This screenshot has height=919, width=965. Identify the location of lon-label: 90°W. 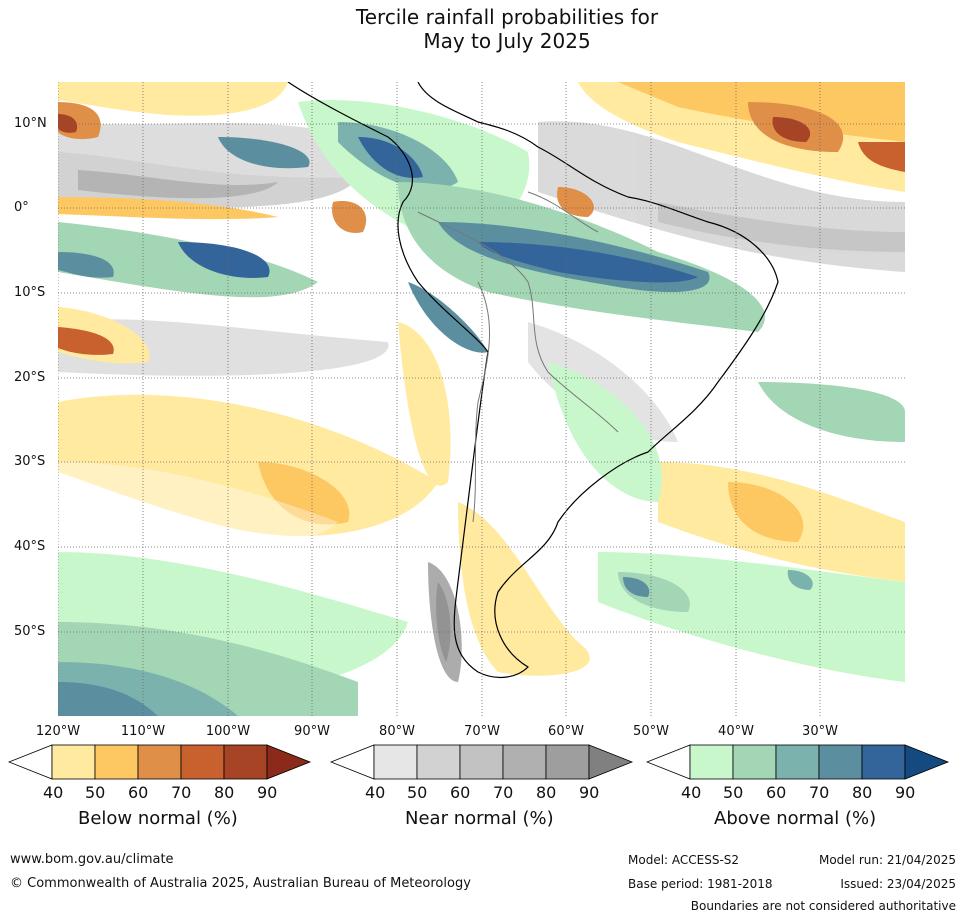
(312, 731).